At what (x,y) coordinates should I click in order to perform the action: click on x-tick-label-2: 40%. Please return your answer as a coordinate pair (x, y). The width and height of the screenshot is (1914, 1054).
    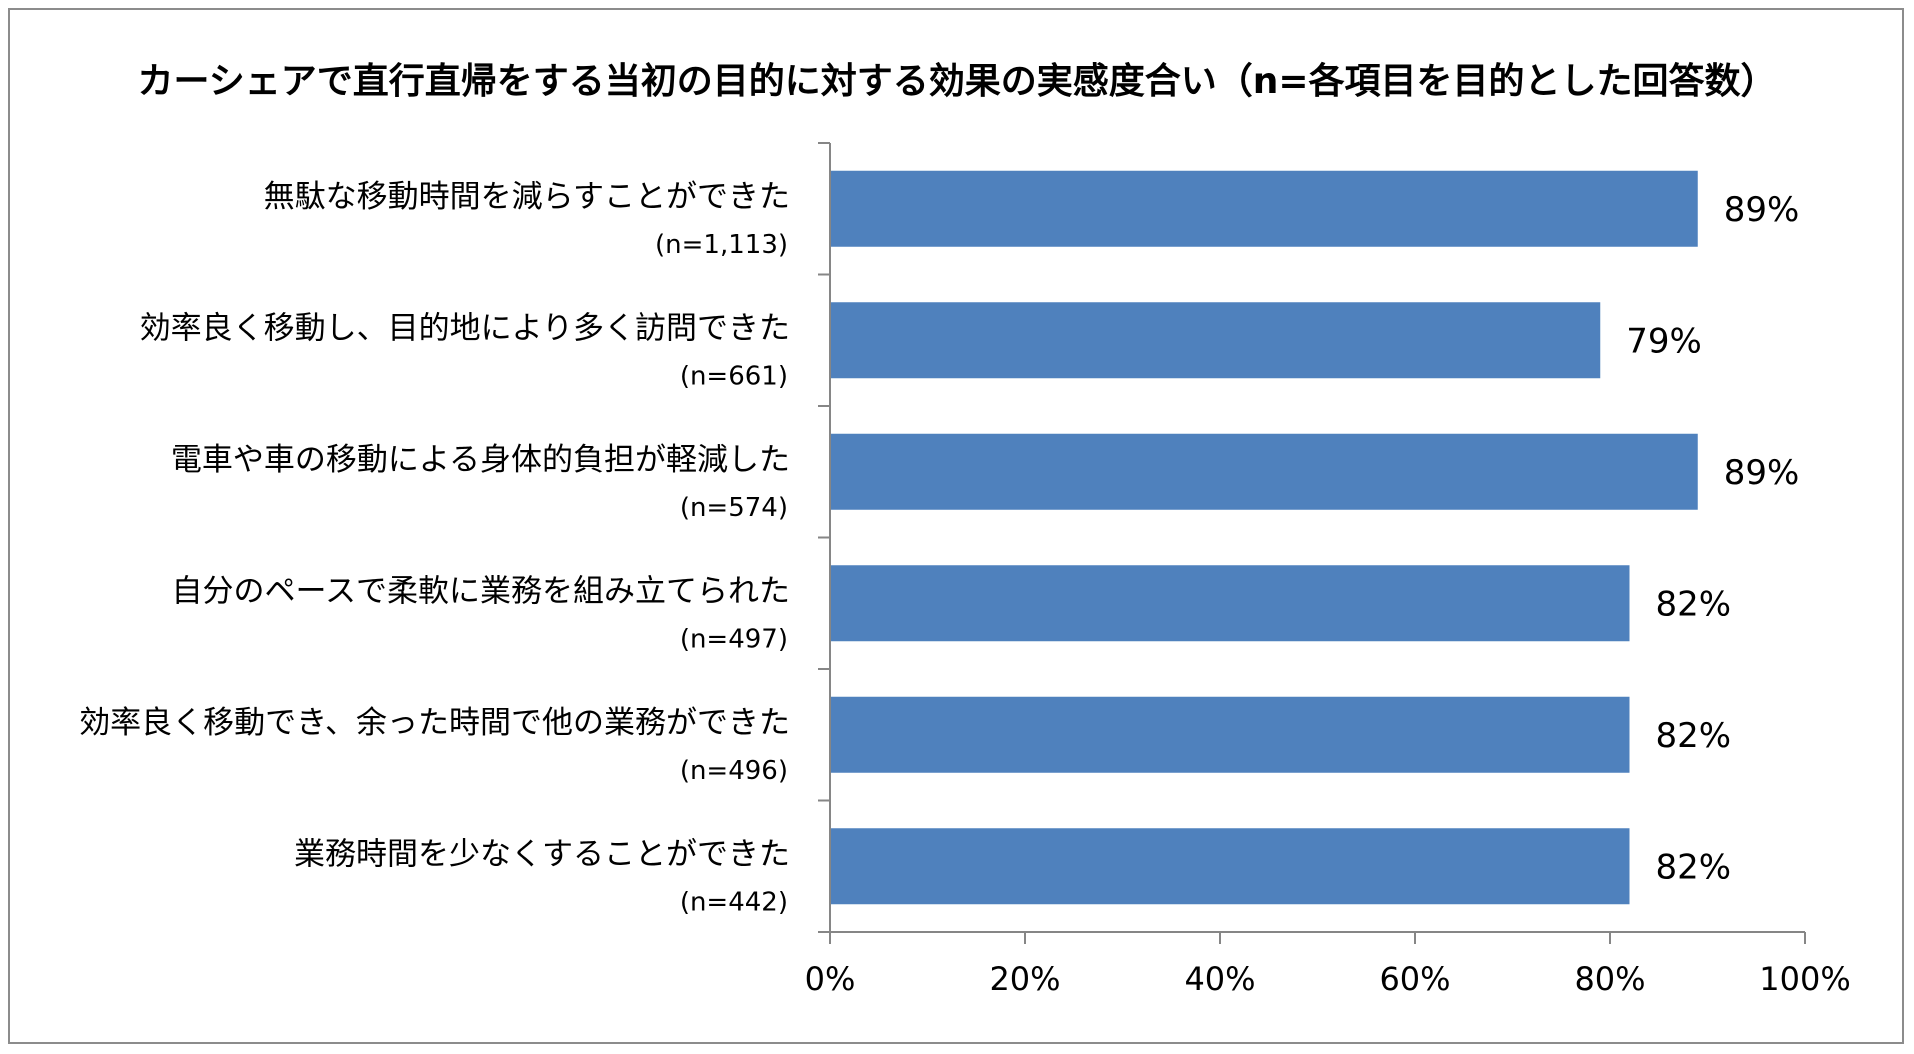
    Looking at the image, I should click on (1219, 979).